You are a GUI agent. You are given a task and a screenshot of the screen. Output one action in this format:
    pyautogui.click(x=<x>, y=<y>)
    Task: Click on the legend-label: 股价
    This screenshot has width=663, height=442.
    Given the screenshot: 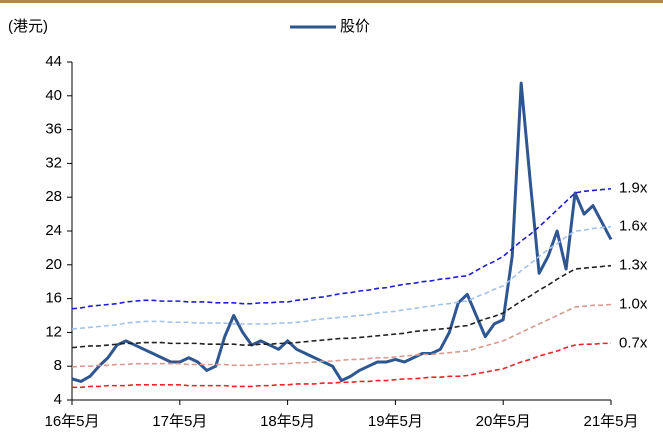 What is the action you would take?
    pyautogui.click(x=355, y=26)
    